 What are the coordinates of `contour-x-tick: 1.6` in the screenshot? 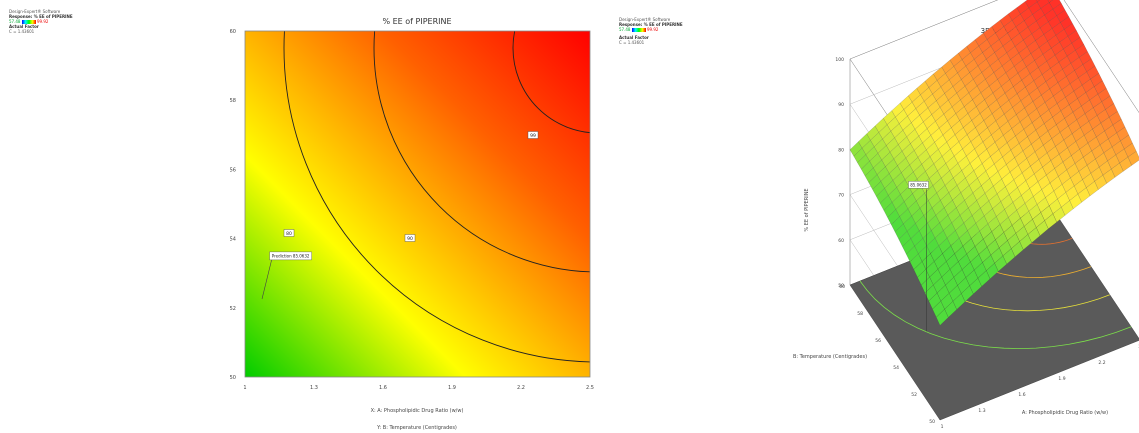 It's located at (383, 388).